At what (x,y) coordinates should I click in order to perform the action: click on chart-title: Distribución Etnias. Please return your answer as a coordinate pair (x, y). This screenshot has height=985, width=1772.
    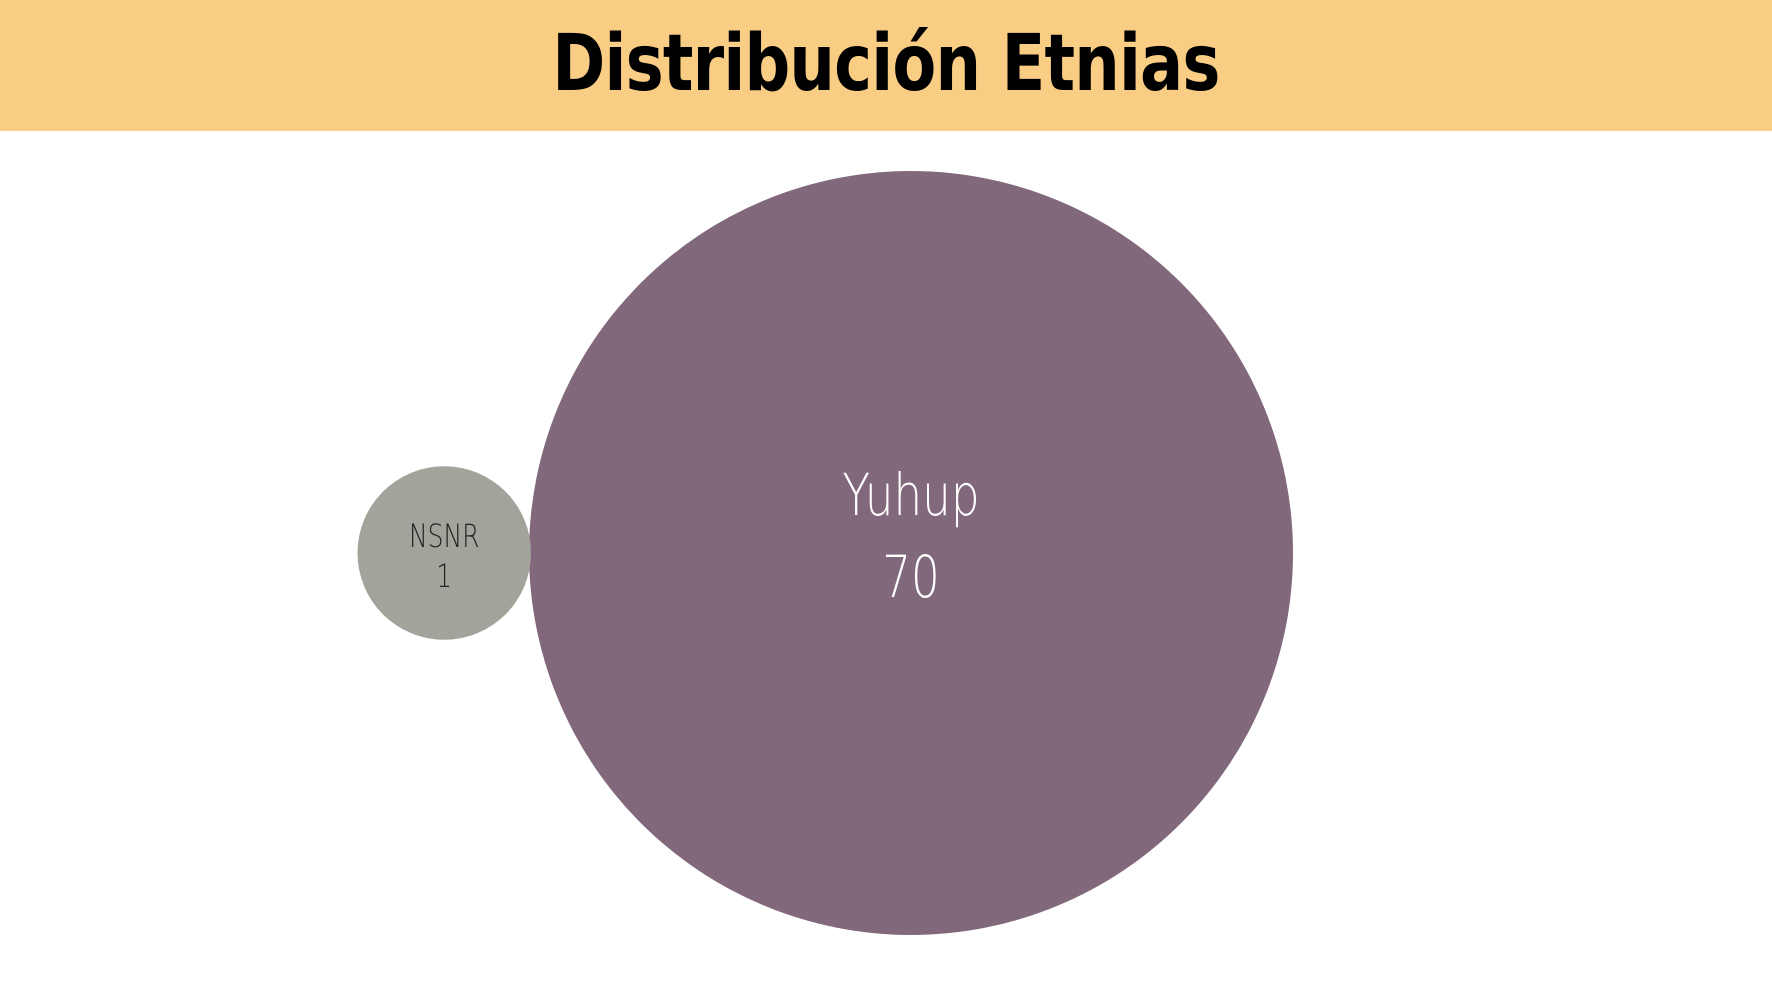
    Looking at the image, I should click on (886, 63).